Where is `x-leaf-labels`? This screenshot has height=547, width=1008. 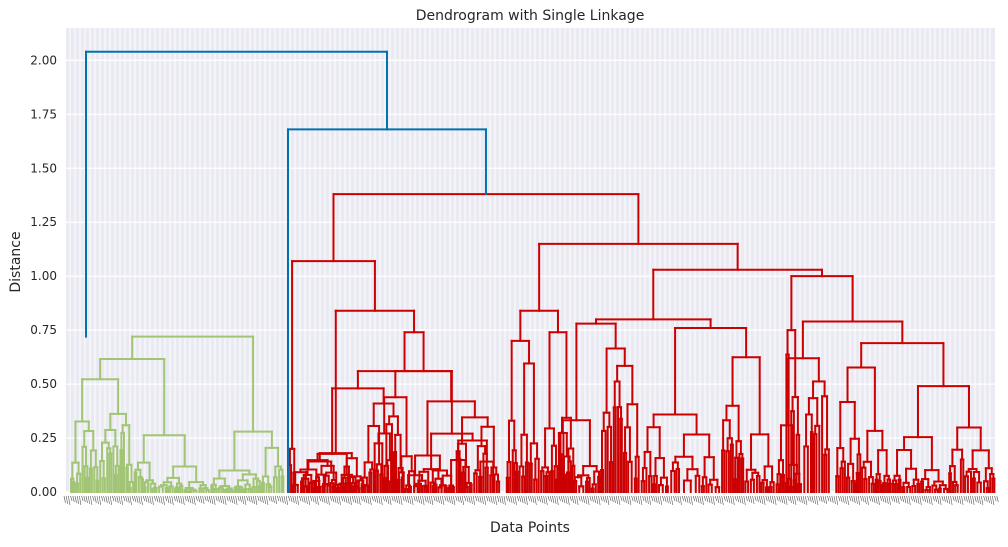 x-leaf-labels is located at coordinates (531, 500).